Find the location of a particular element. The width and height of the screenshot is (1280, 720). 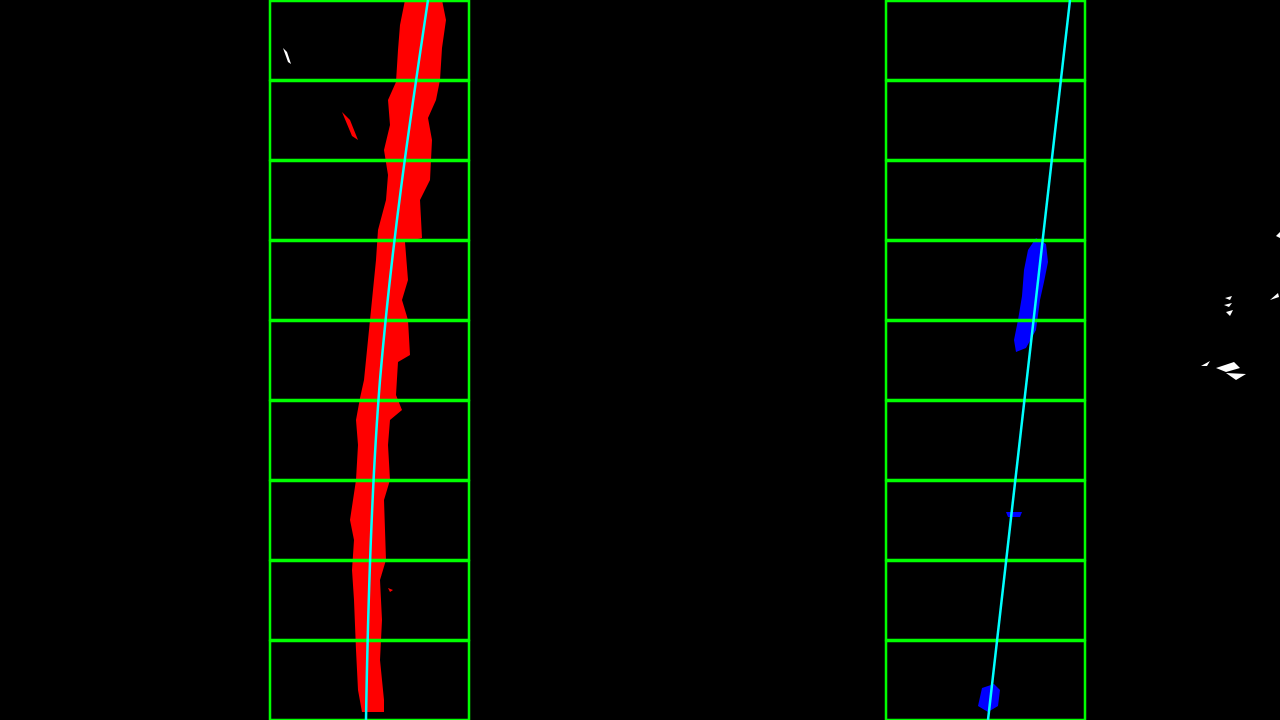

left-lane-fit-line is located at coordinates (397, 360).